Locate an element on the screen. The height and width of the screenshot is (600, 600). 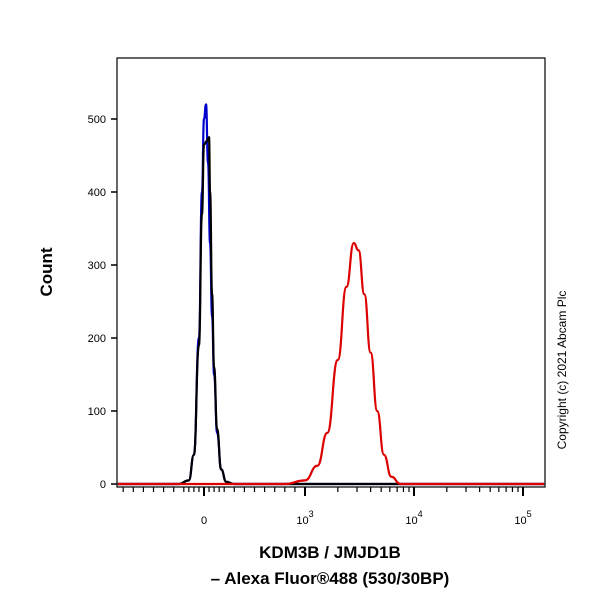
y-tick-label: 0 is located at coordinates (103, 485).